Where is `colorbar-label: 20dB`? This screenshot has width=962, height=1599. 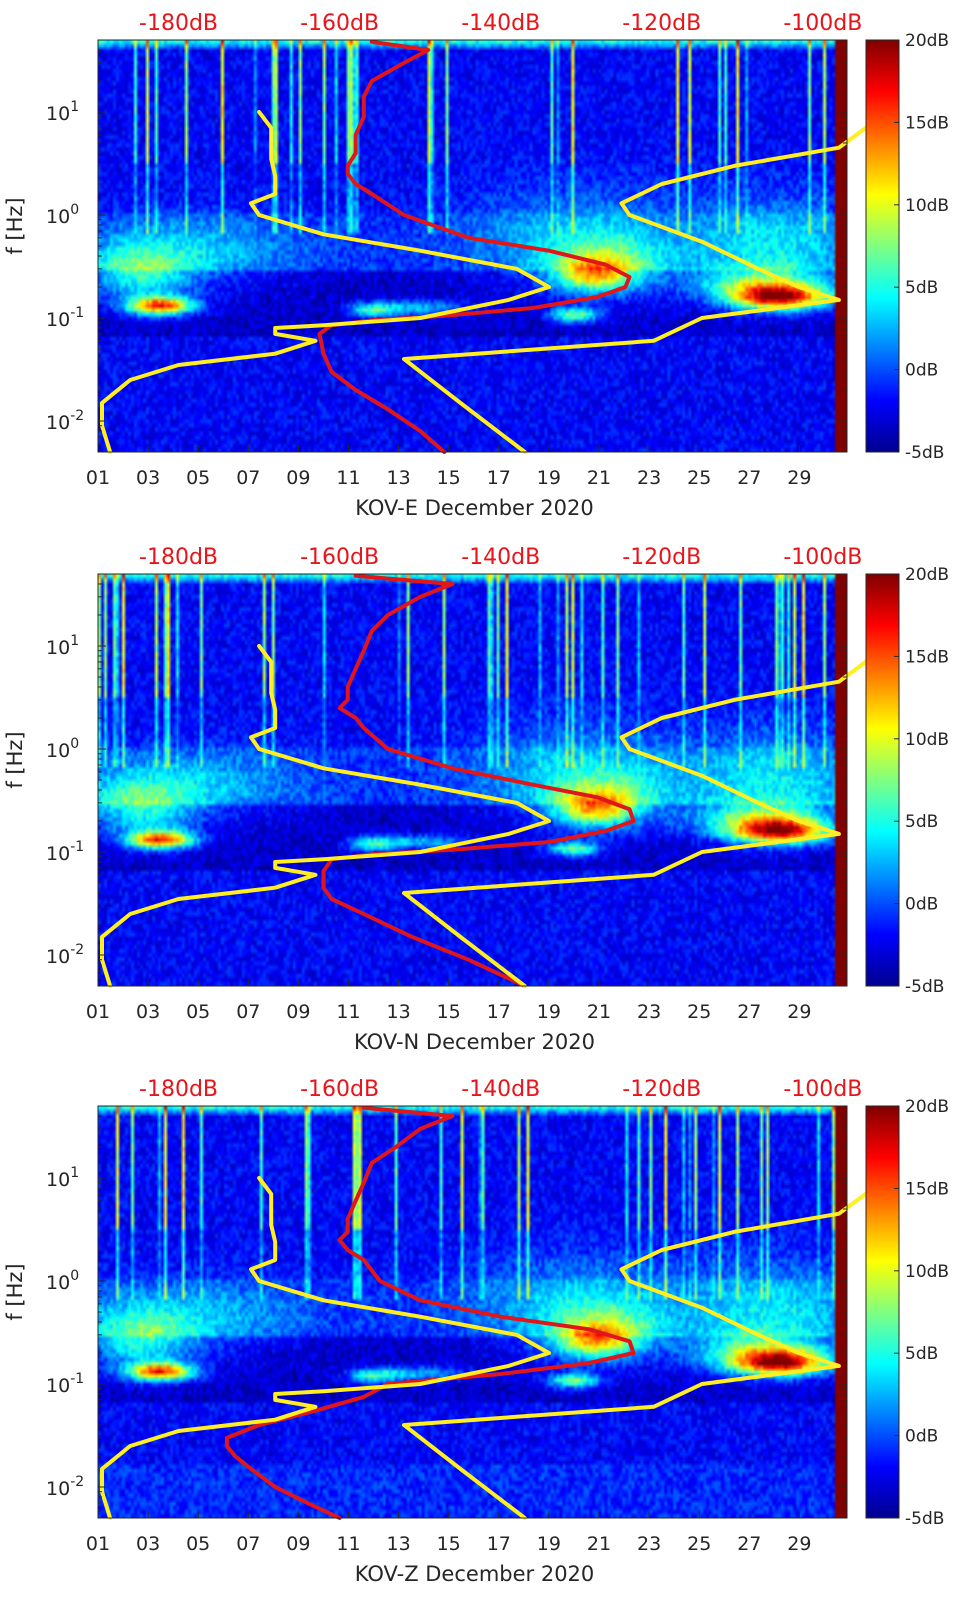
colorbar-label: 20dB is located at coordinates (927, 575).